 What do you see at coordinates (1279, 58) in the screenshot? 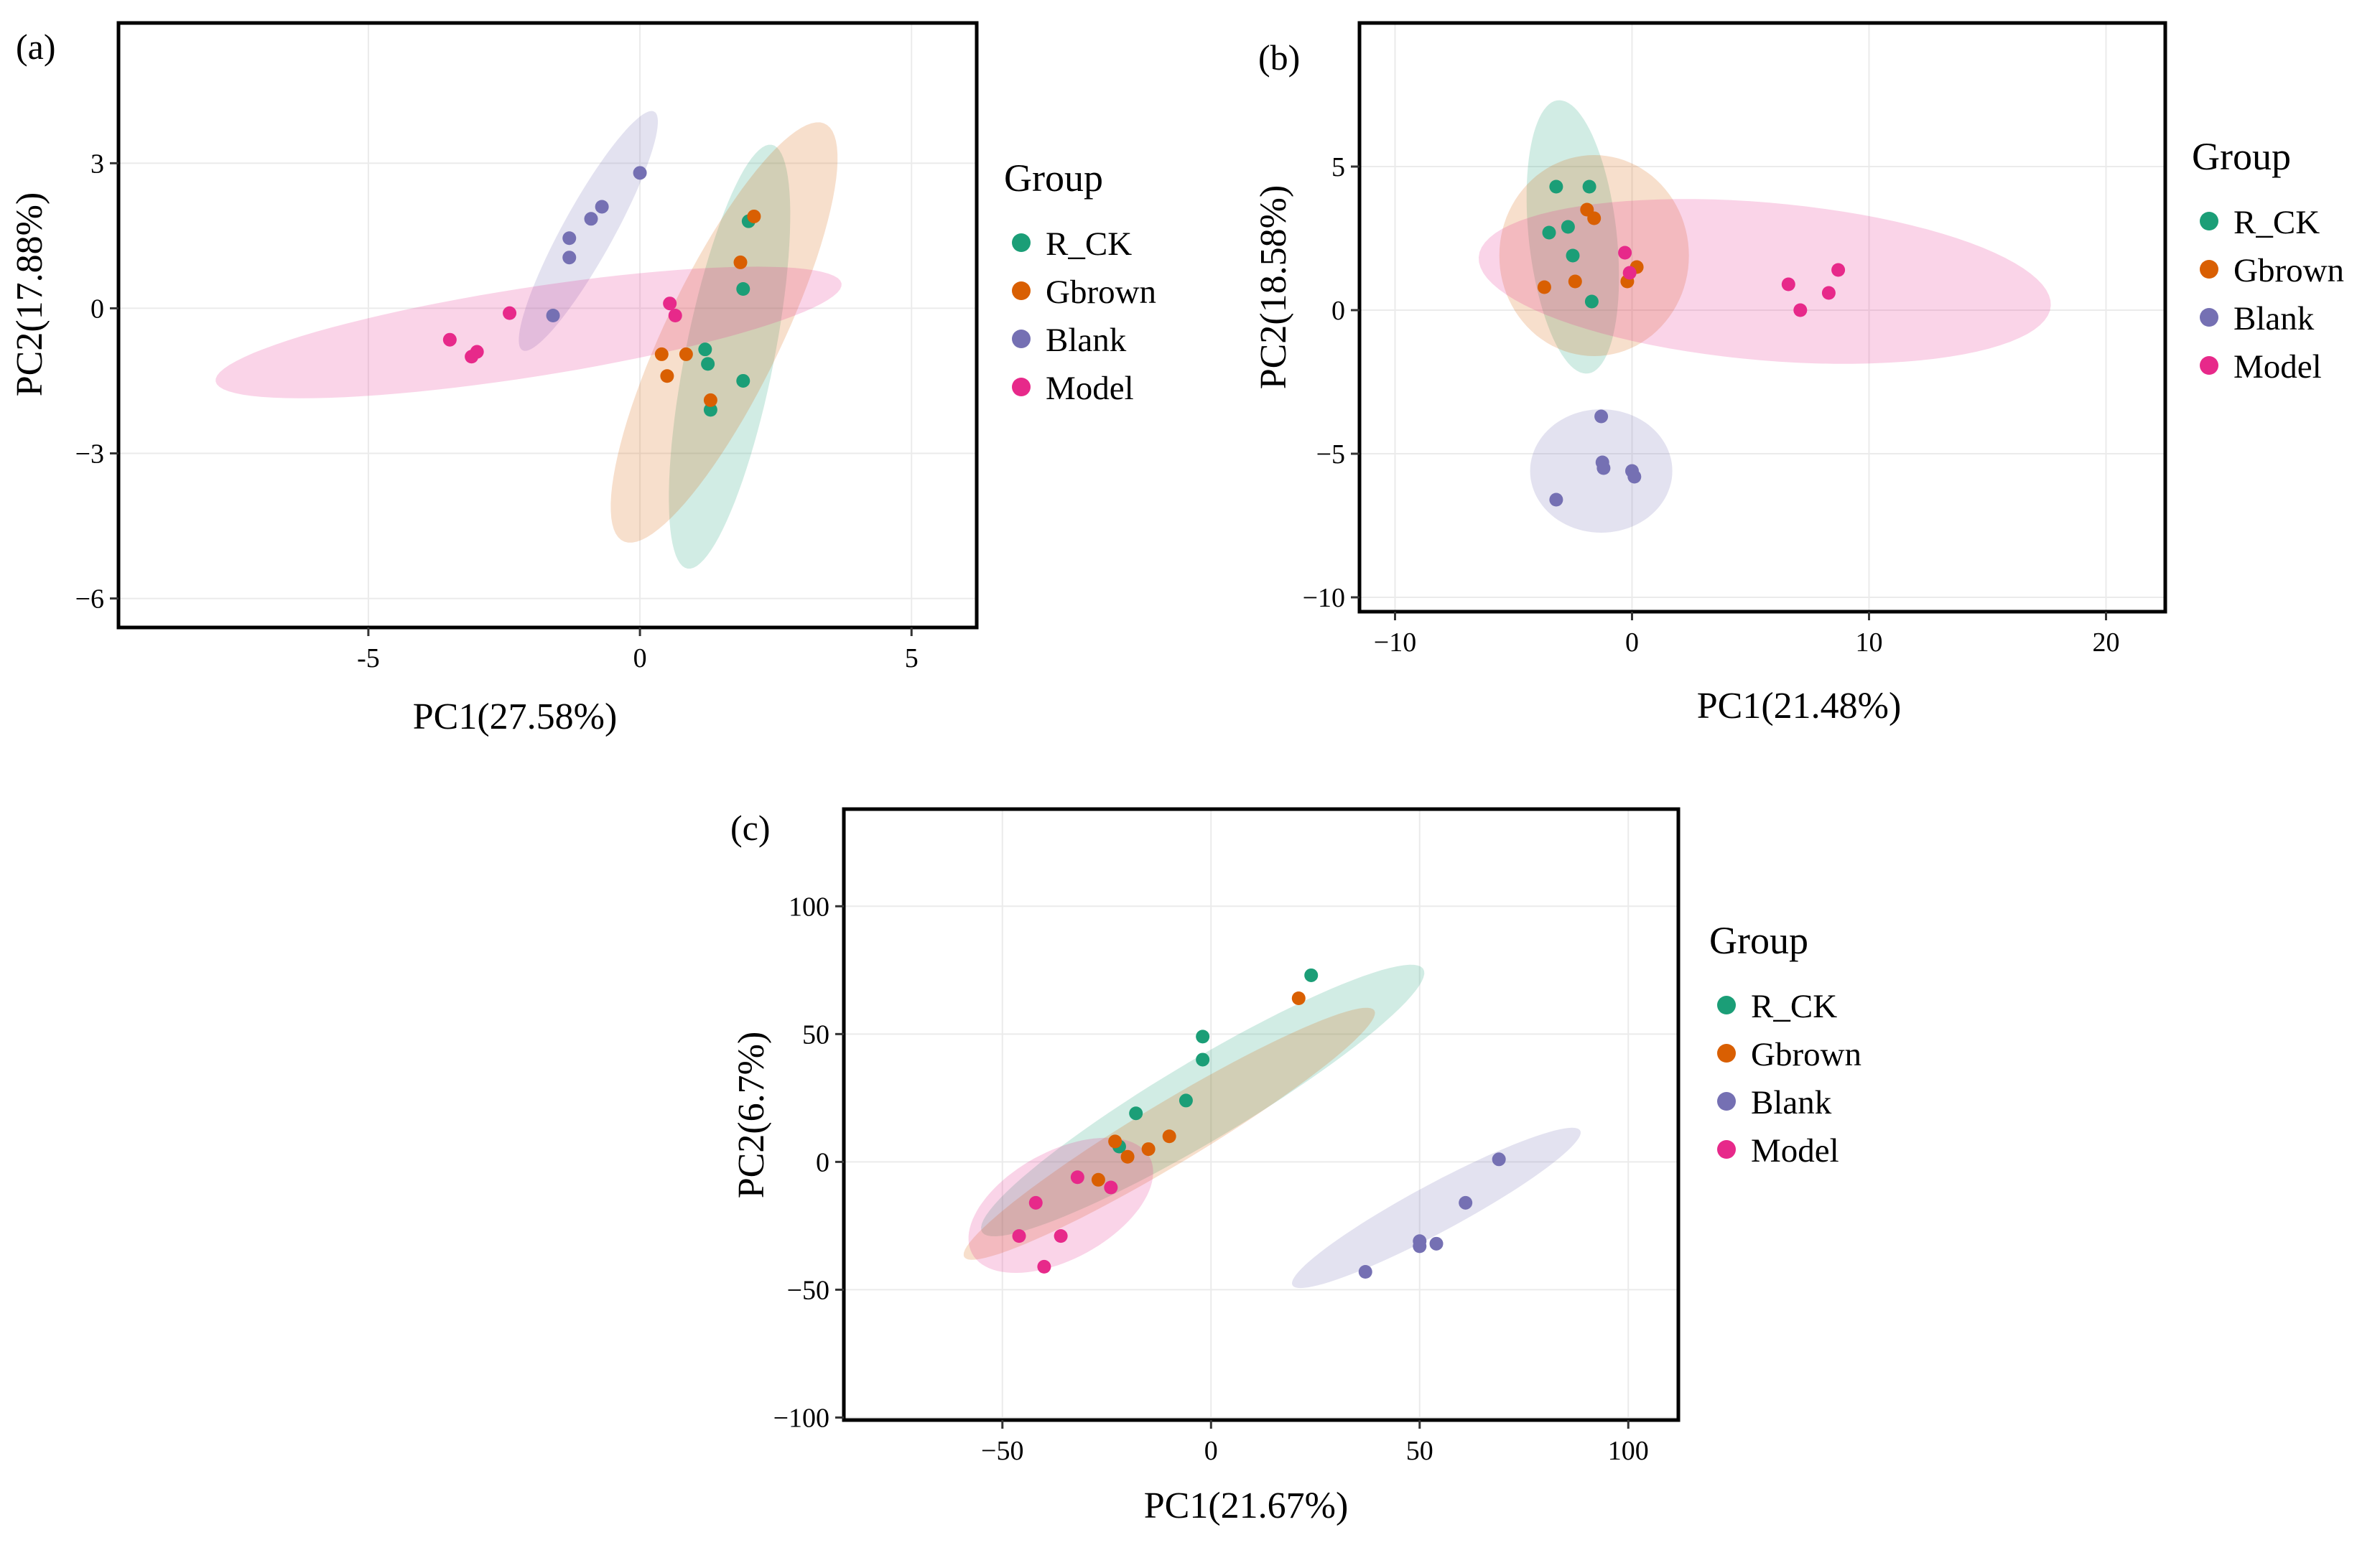
I see `panel-label: (b)` at bounding box center [1279, 58].